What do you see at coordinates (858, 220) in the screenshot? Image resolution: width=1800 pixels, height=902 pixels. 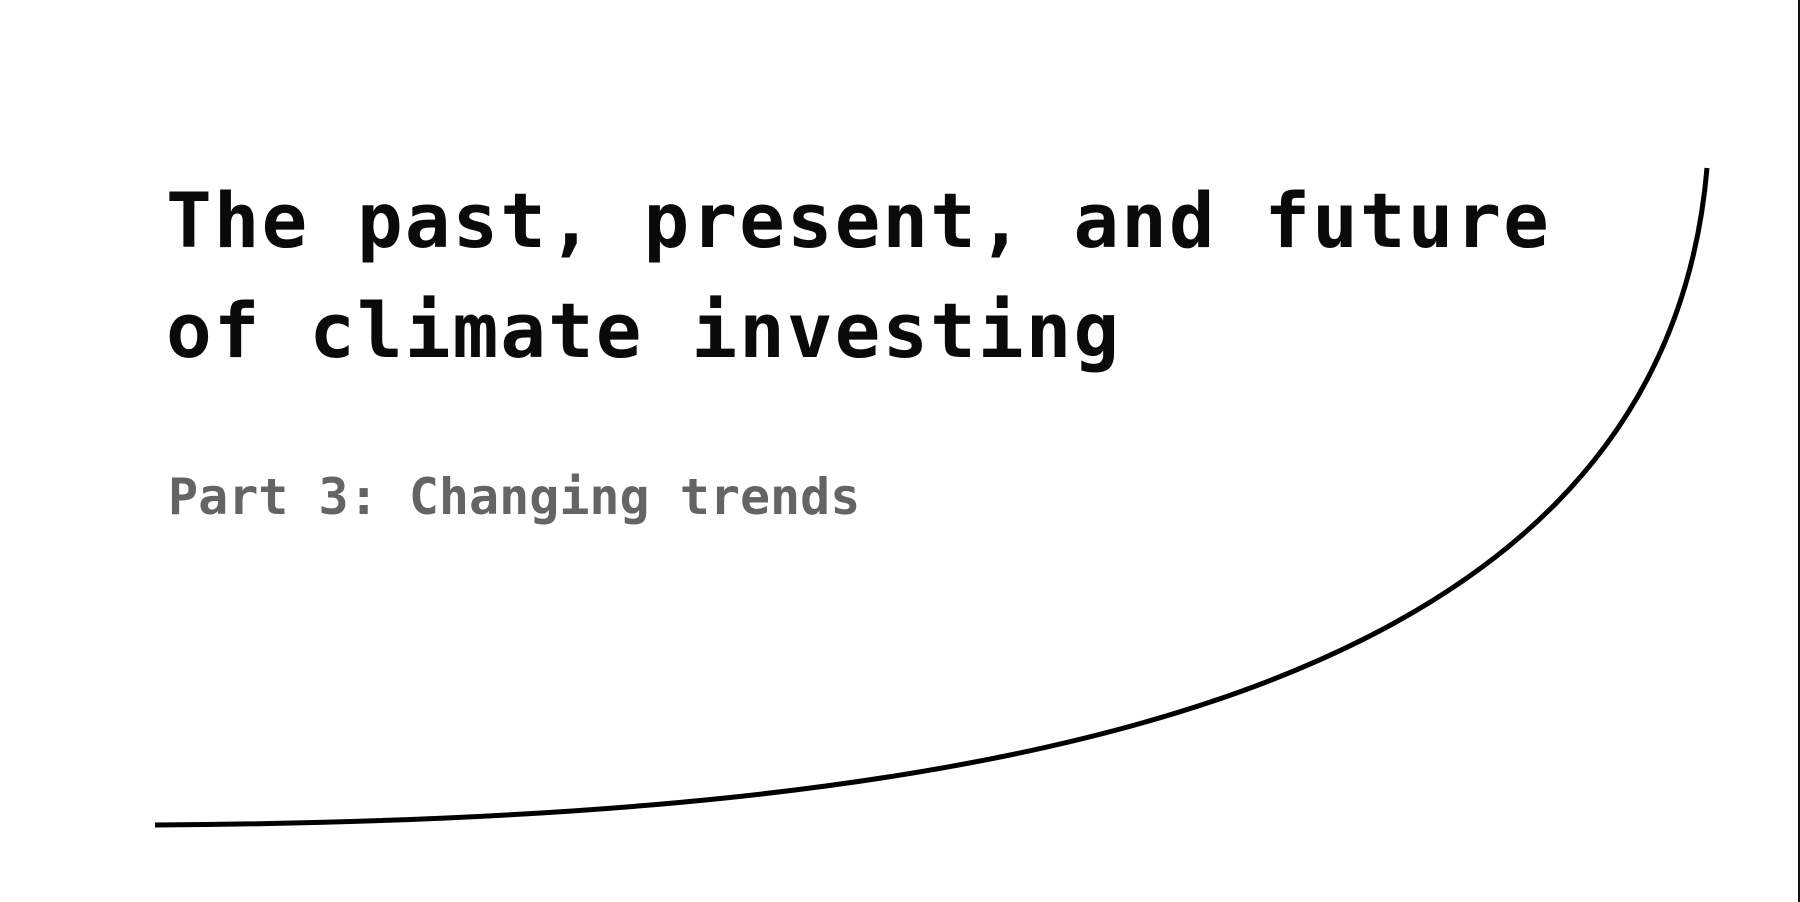 I see `title-line-1: The past, present, and future` at bounding box center [858, 220].